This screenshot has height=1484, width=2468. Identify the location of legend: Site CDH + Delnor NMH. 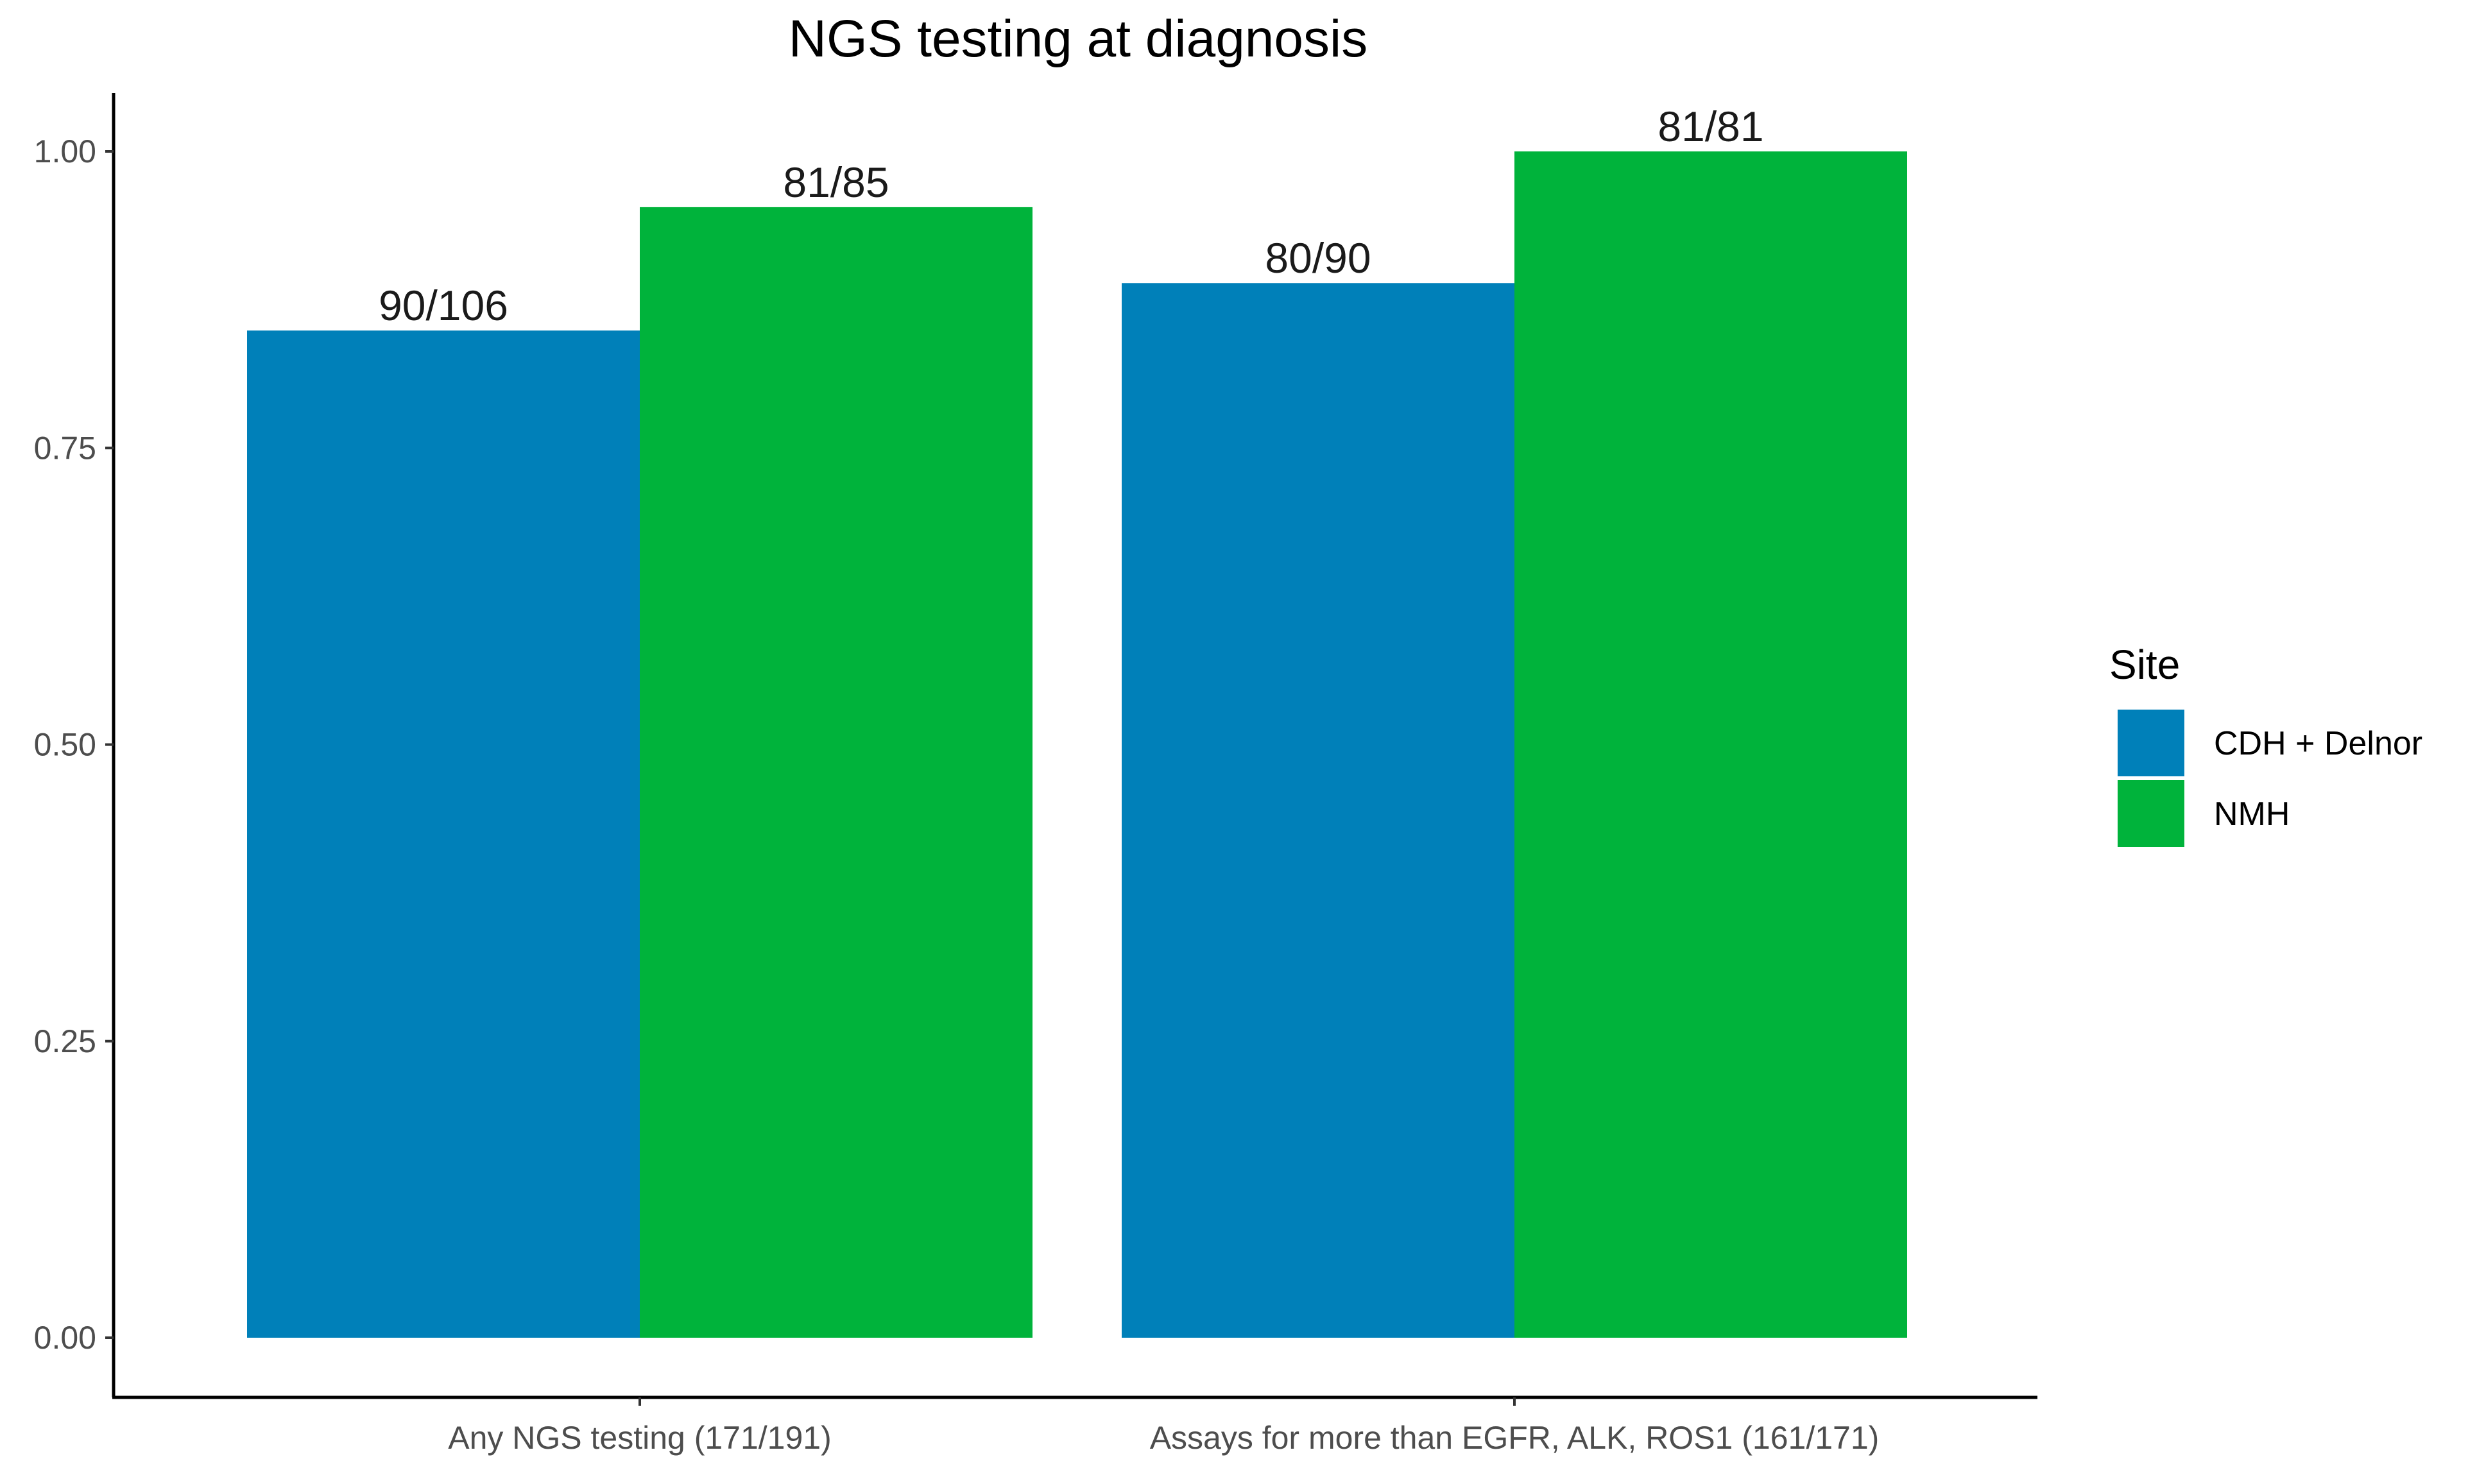
(2265, 745).